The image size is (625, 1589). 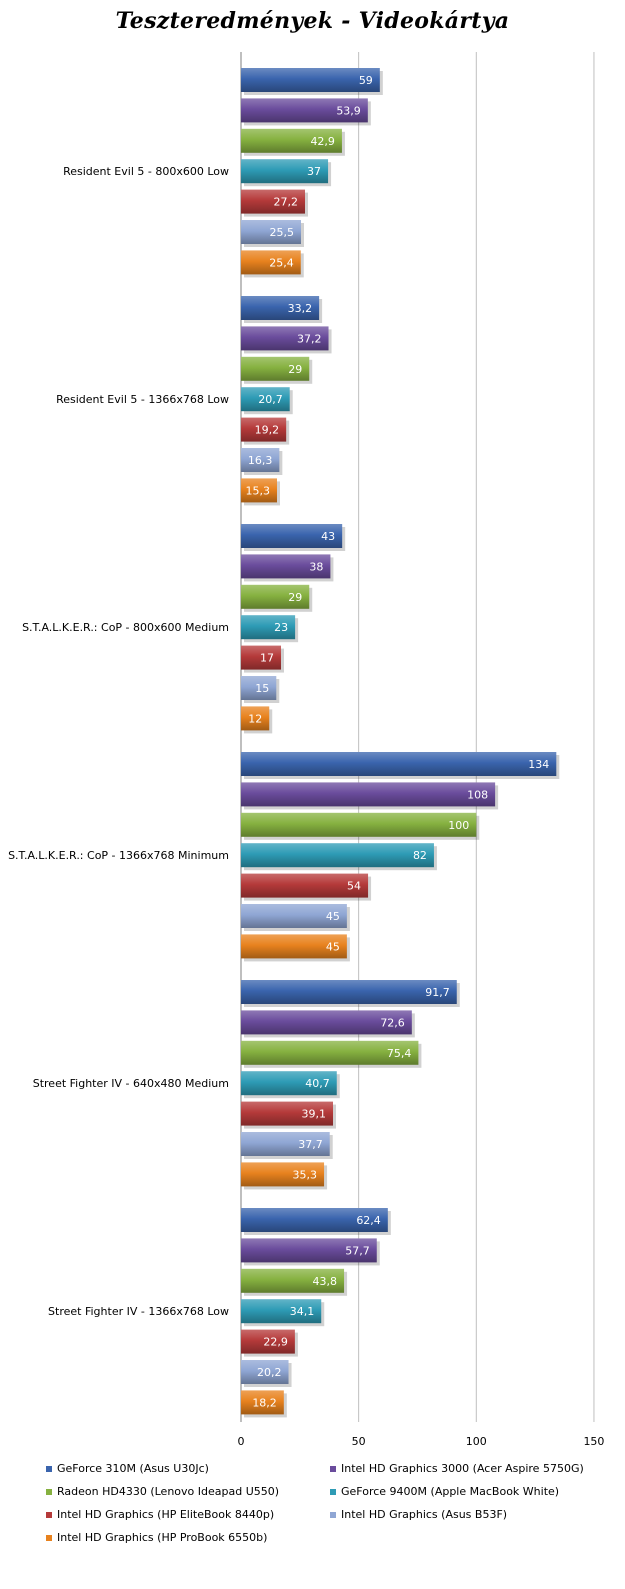 What do you see at coordinates (593, 1441) in the screenshot?
I see `x-tick-label: 150` at bounding box center [593, 1441].